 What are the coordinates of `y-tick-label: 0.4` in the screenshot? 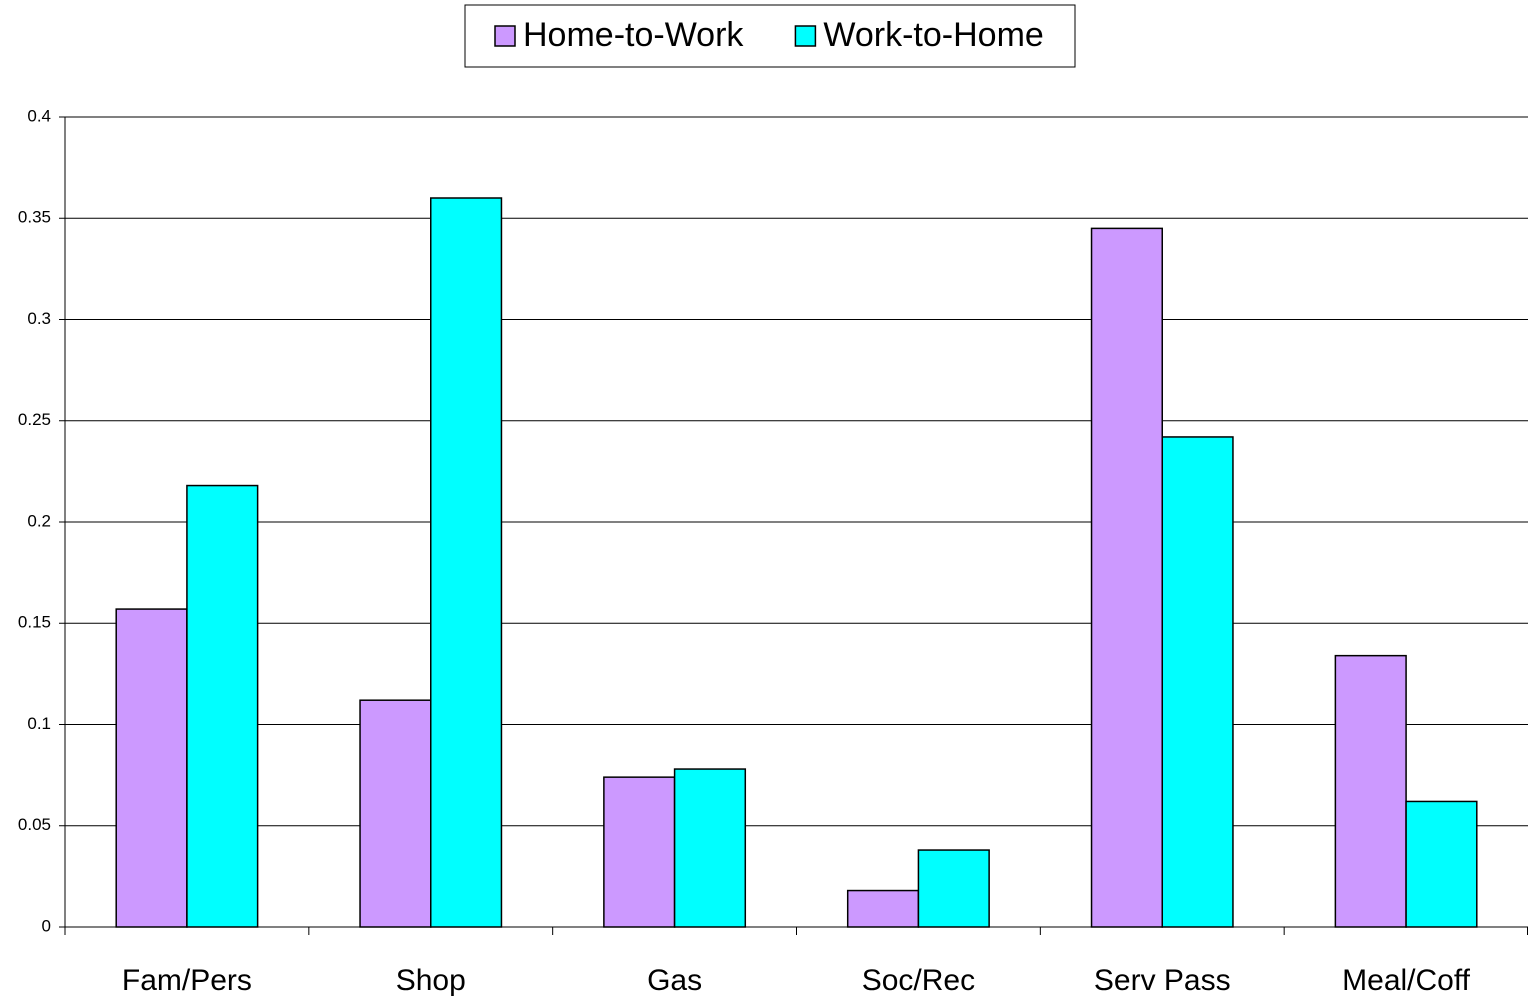 It's located at (39, 115).